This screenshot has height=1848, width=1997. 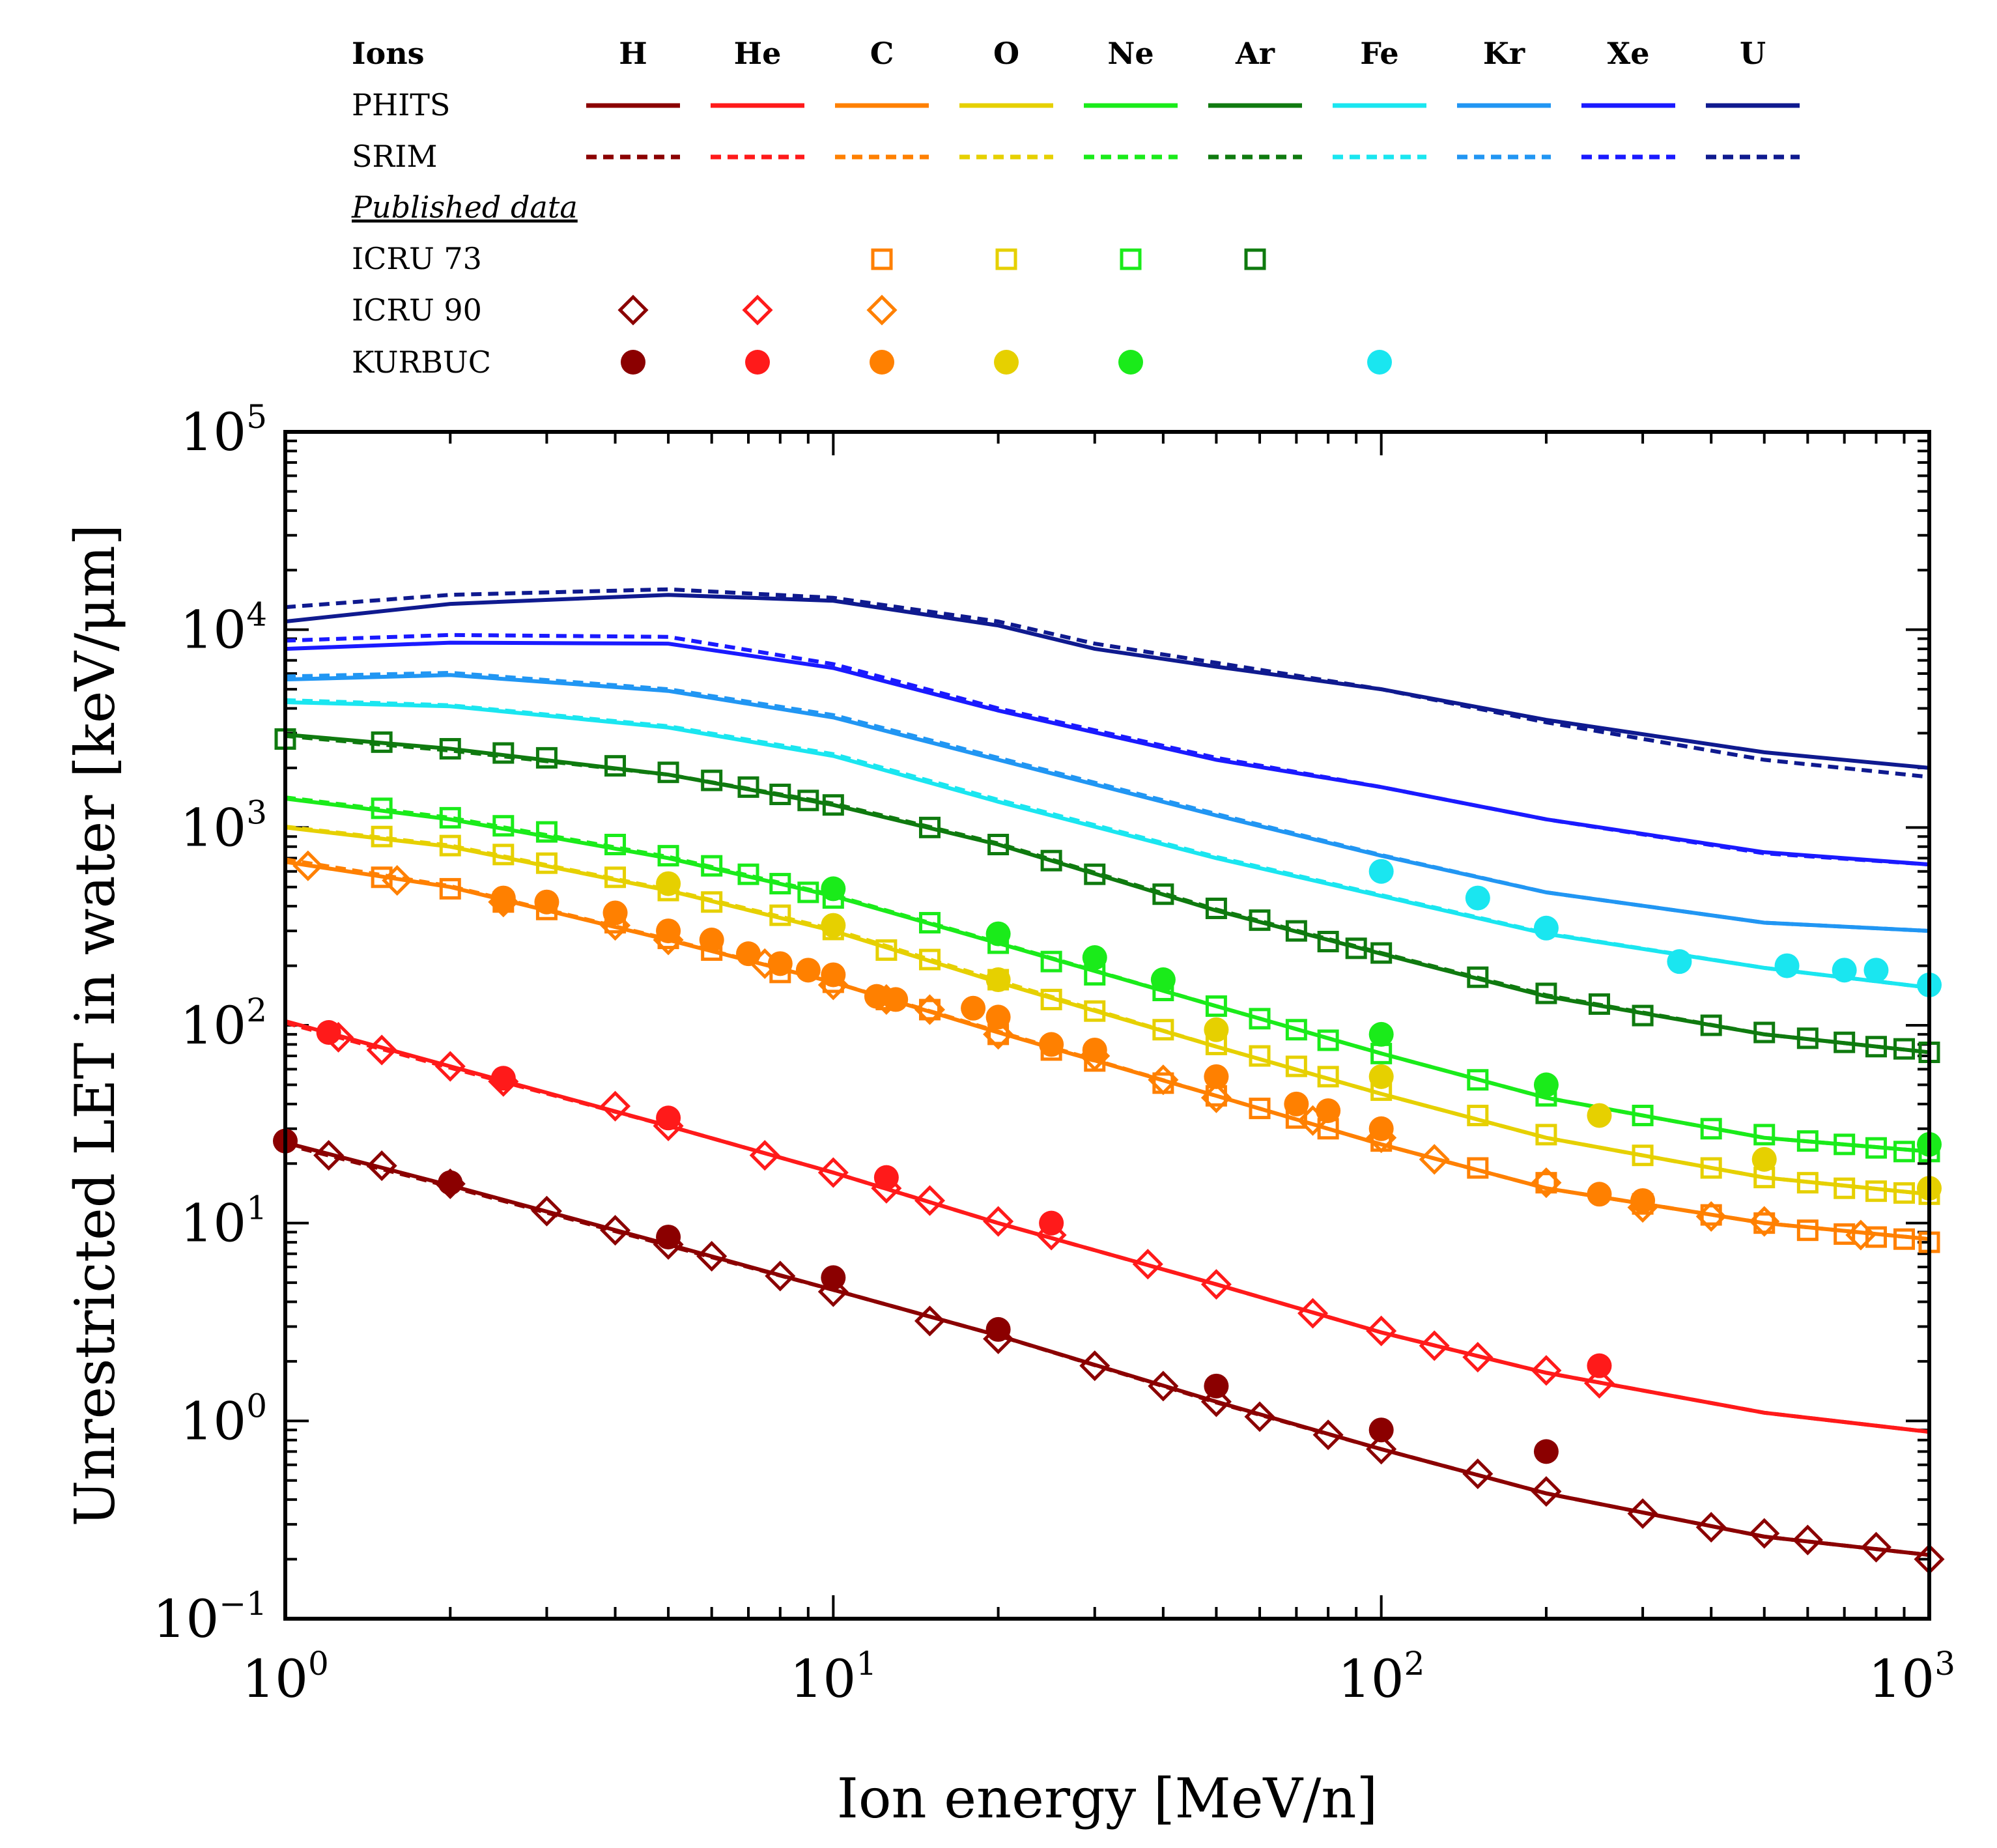 I want to click on legend-icru73-swatch-o, so click(x=1006, y=259).